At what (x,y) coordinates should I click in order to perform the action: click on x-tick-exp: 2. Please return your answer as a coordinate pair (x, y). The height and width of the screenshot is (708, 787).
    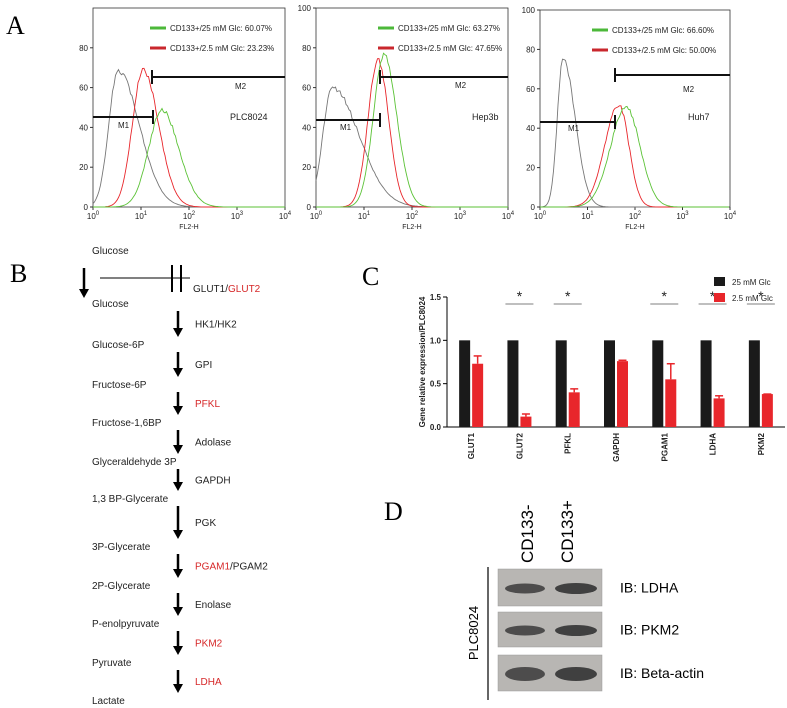
    Looking at the image, I should click on (640, 214).